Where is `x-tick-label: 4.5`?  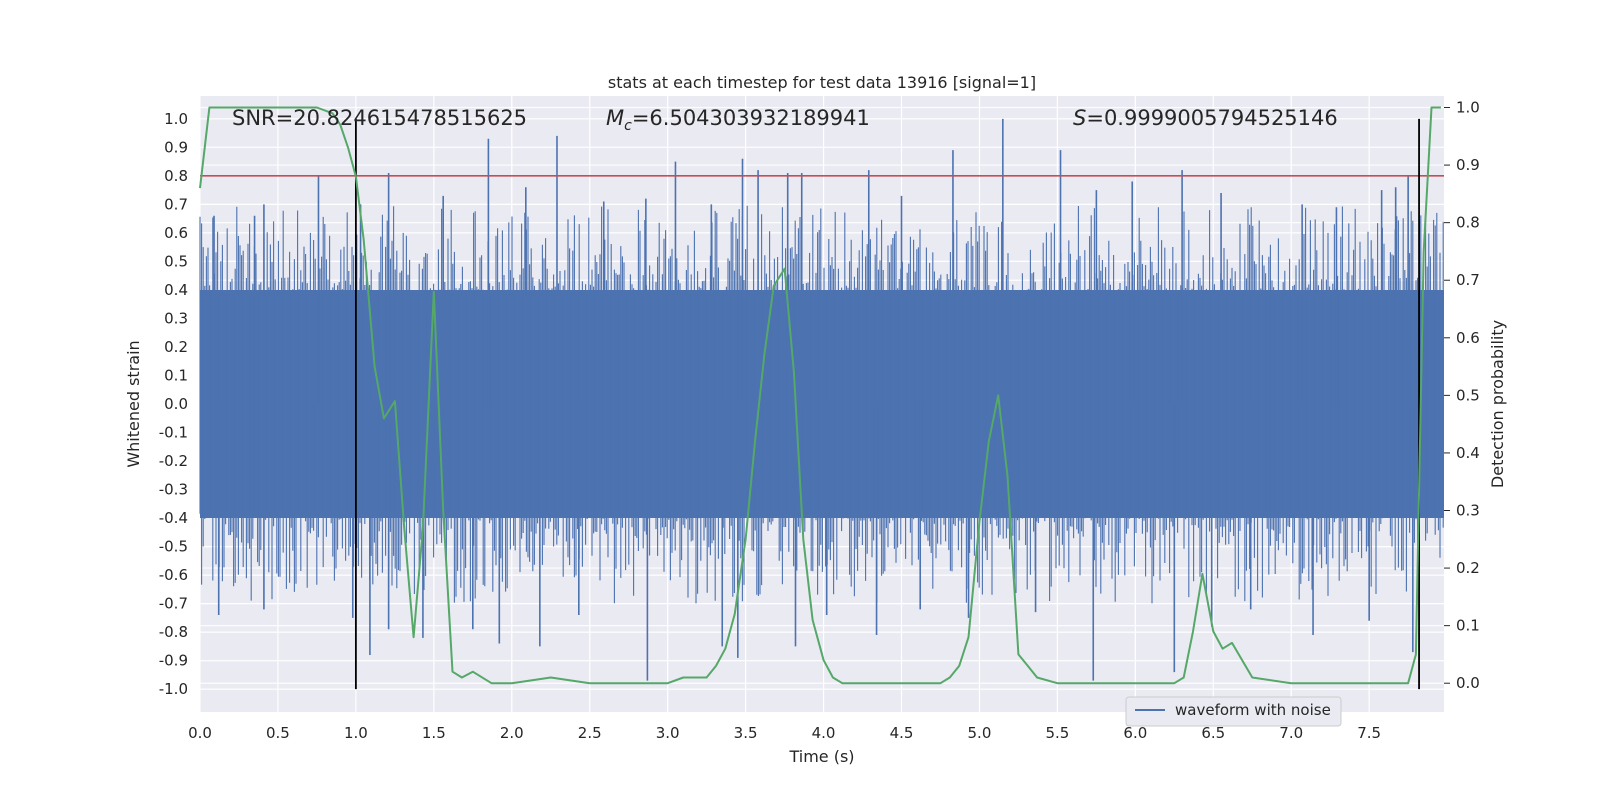
x-tick-label: 4.5 is located at coordinates (902, 733).